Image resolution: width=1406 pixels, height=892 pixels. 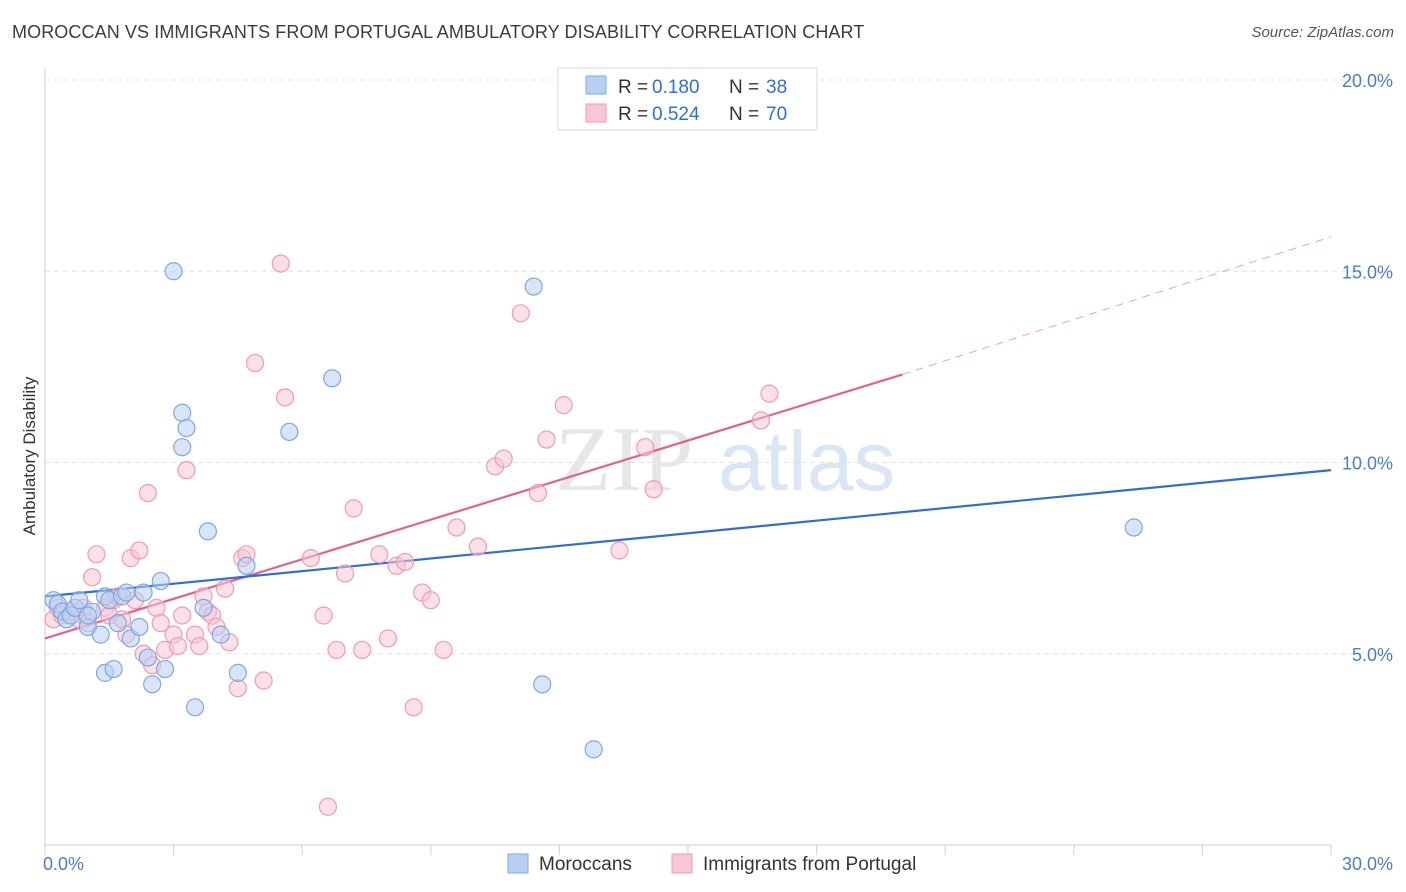 What do you see at coordinates (676, 114) in the screenshot?
I see `legend-r-value-2: 0.524` at bounding box center [676, 114].